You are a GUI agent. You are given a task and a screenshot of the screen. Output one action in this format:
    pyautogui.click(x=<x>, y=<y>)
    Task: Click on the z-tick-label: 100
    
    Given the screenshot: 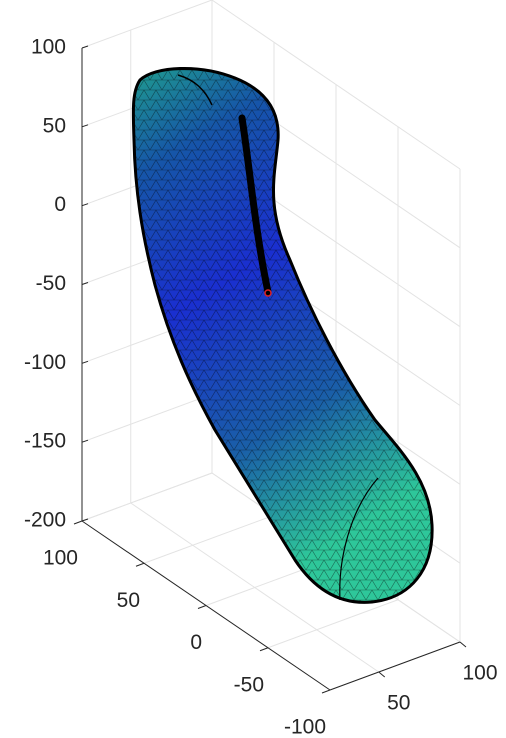 What is the action you would take?
    pyautogui.click(x=48, y=47)
    